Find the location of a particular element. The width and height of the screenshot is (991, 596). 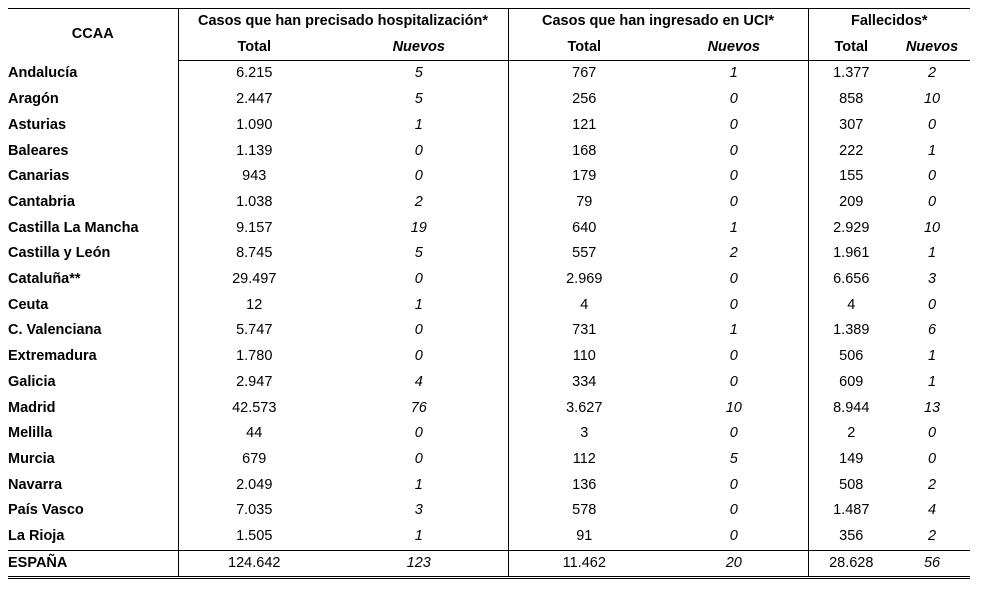

hosp-nuevos-cell: 19 is located at coordinates (419, 228).